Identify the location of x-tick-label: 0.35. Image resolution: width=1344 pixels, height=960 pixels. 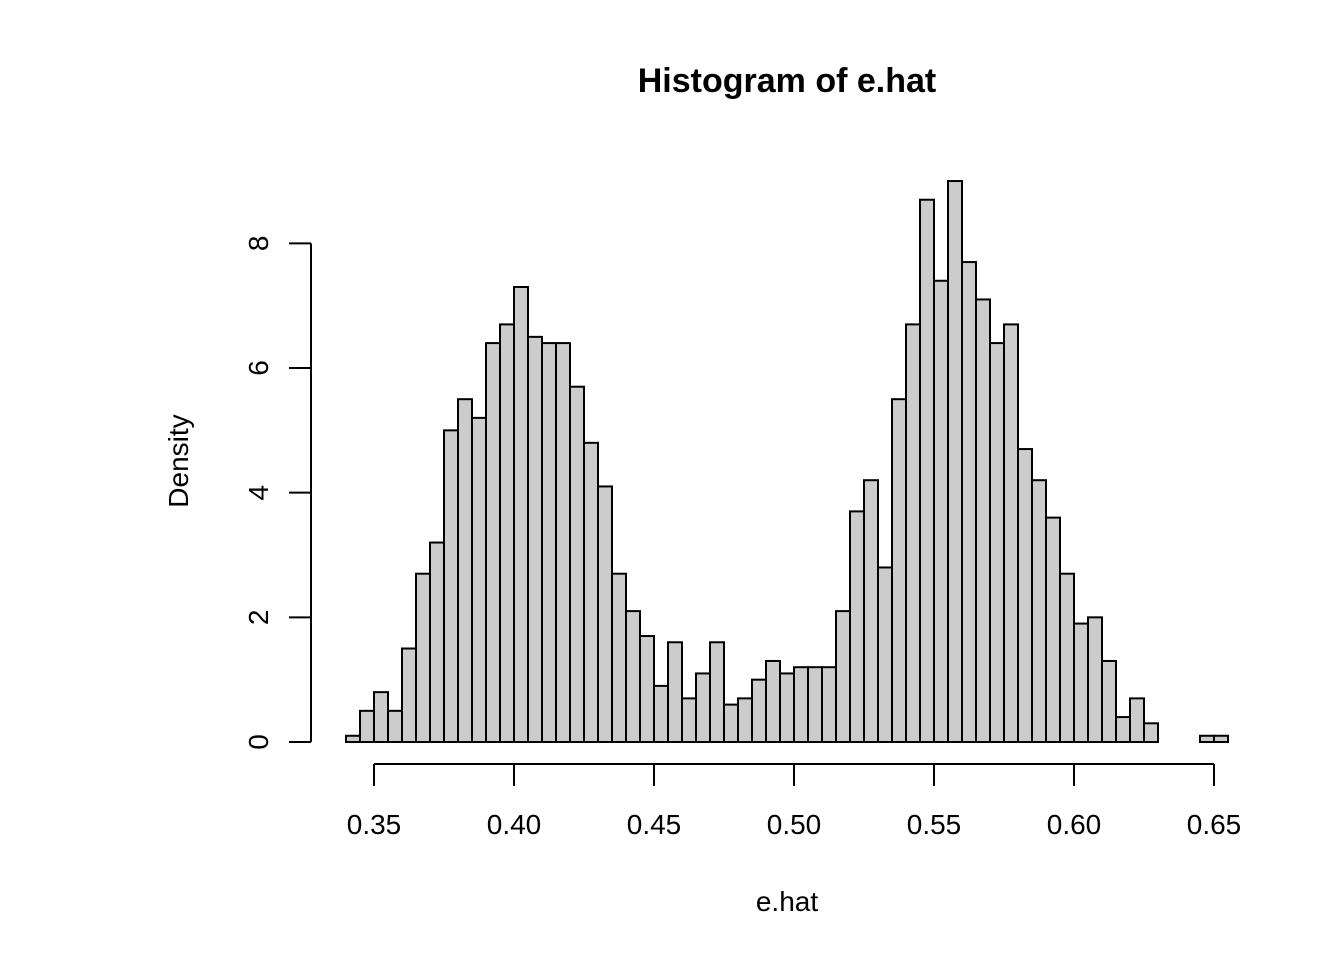
(374, 824).